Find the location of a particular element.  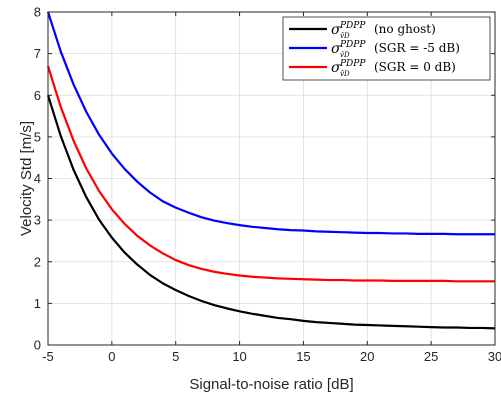

y-tick-label: 6 is located at coordinates (37, 95).